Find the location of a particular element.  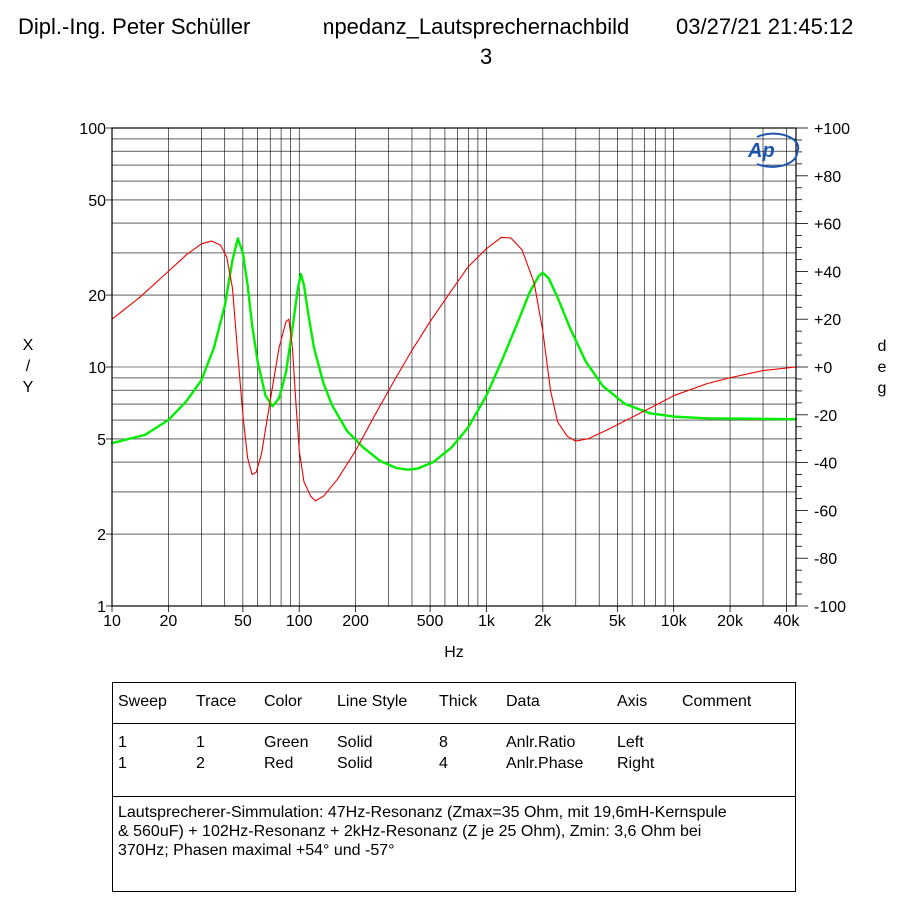

legend-header-cell: Color is located at coordinates (283, 701).